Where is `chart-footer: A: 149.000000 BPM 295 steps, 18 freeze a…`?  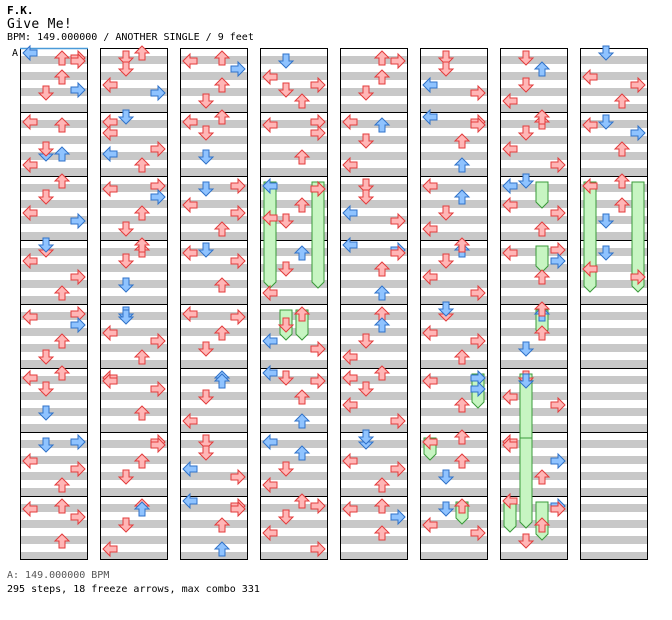 chart-footer: A: 149.000000 BPM 295 steps, 18 freeze a… is located at coordinates (133, 583).